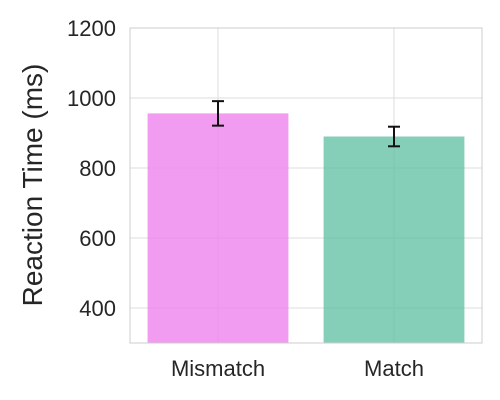  I want to click on bar-match, so click(394, 239).